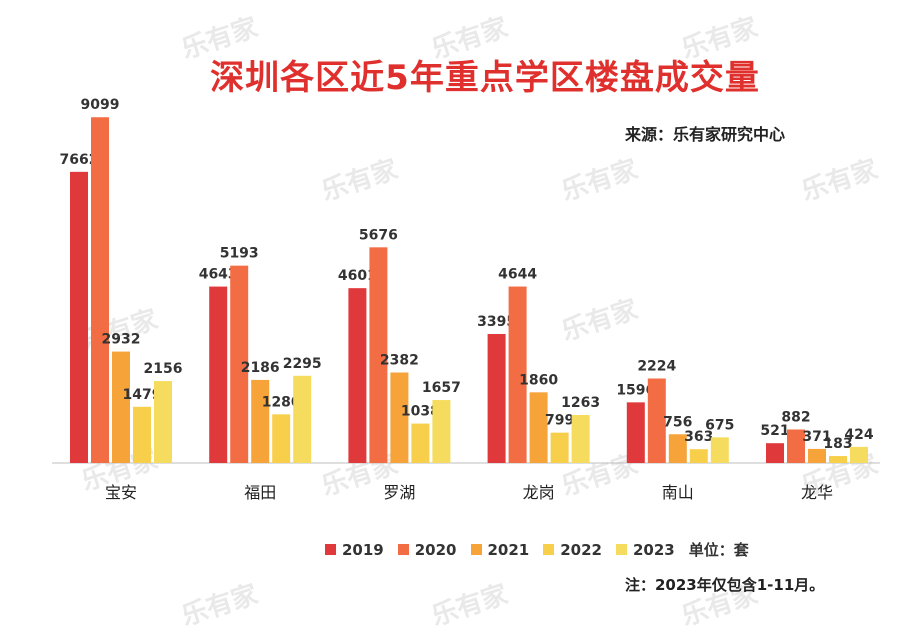  I want to click on legend-item: 2023, so click(645, 550).